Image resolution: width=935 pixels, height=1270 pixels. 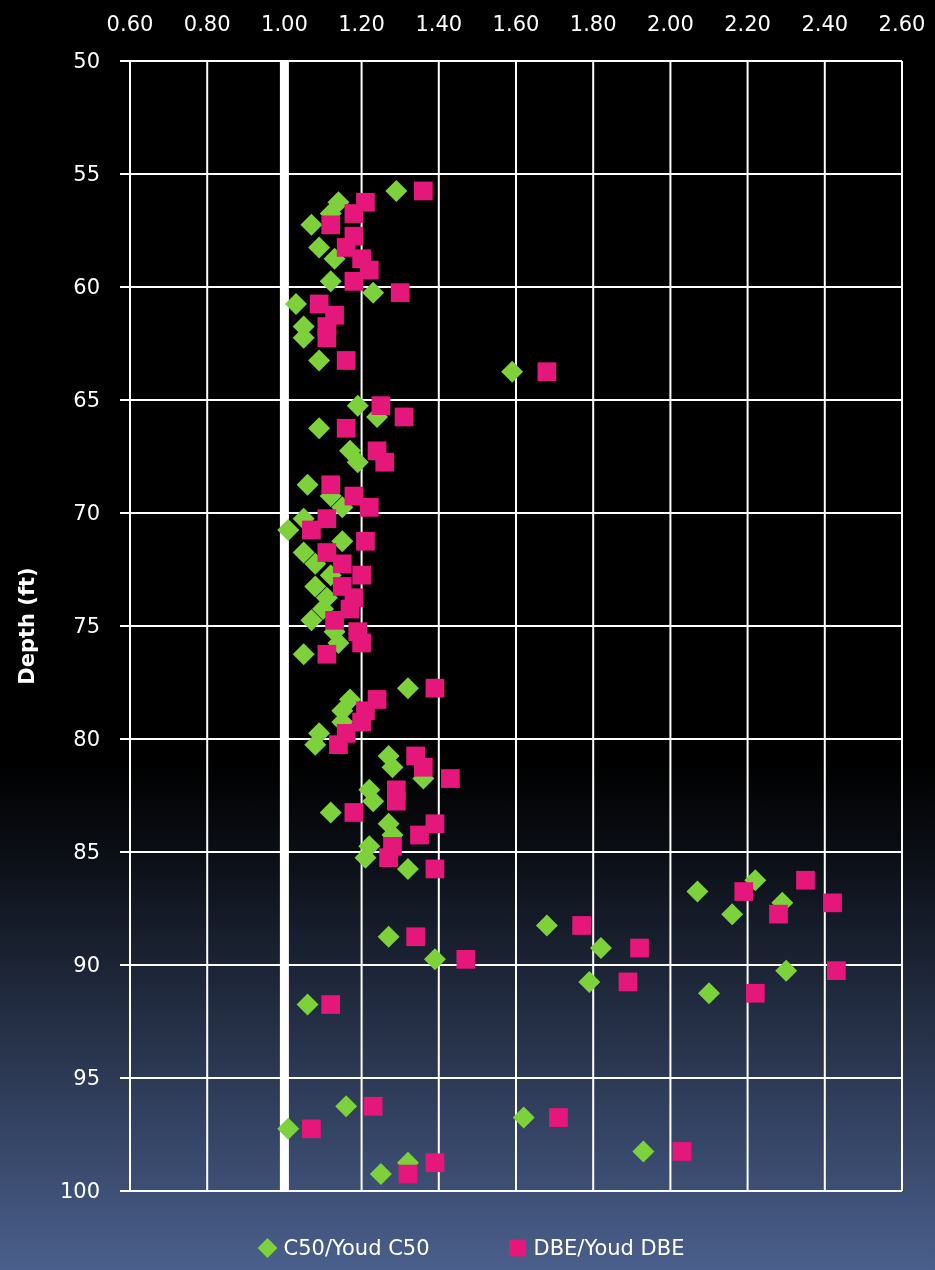 I want to click on y-tick-label: 90, so click(x=86, y=965).